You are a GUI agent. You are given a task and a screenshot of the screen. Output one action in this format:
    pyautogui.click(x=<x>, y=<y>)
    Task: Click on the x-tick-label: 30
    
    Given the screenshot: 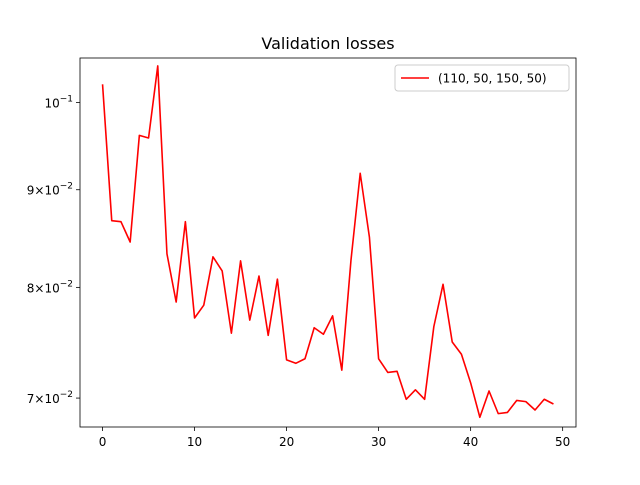 What is the action you would take?
    pyautogui.click(x=378, y=442)
    